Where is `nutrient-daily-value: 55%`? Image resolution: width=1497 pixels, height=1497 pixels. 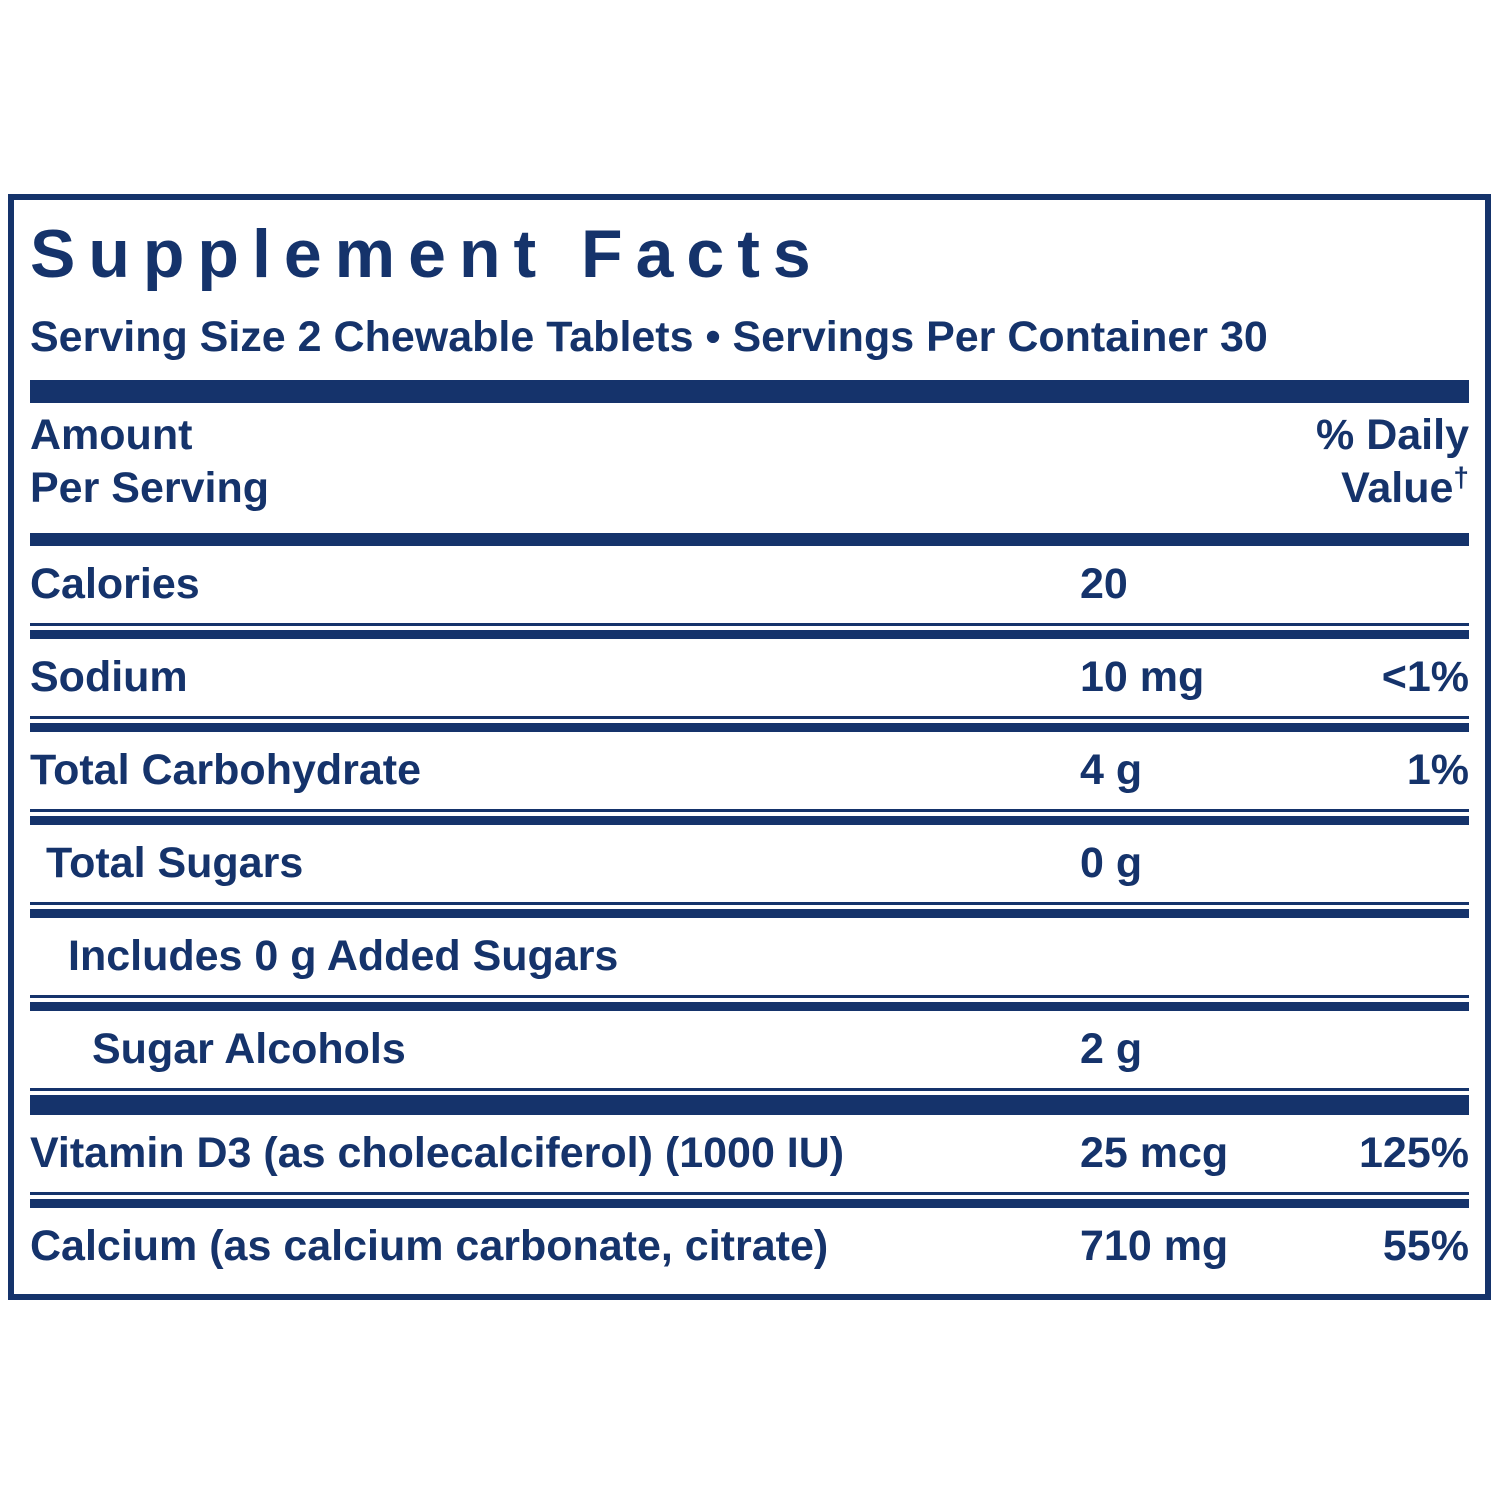
nutrient-daily-value: 55% is located at coordinates (1425, 1246).